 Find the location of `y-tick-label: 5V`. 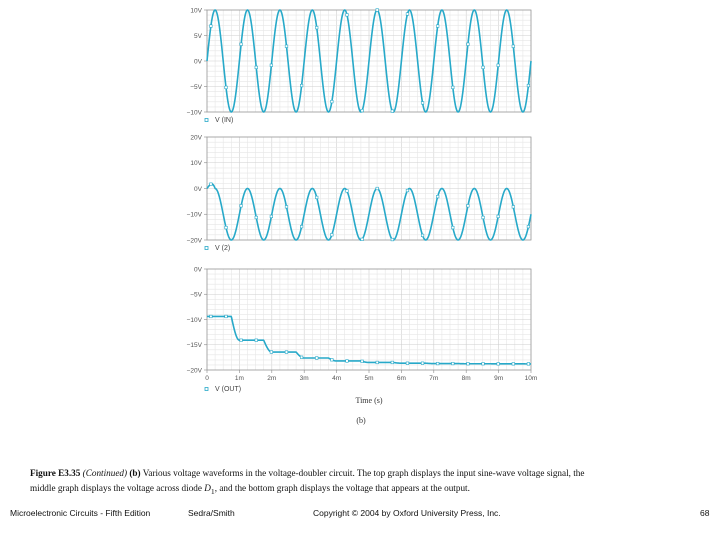

y-tick-label: 5V is located at coordinates (198, 36).